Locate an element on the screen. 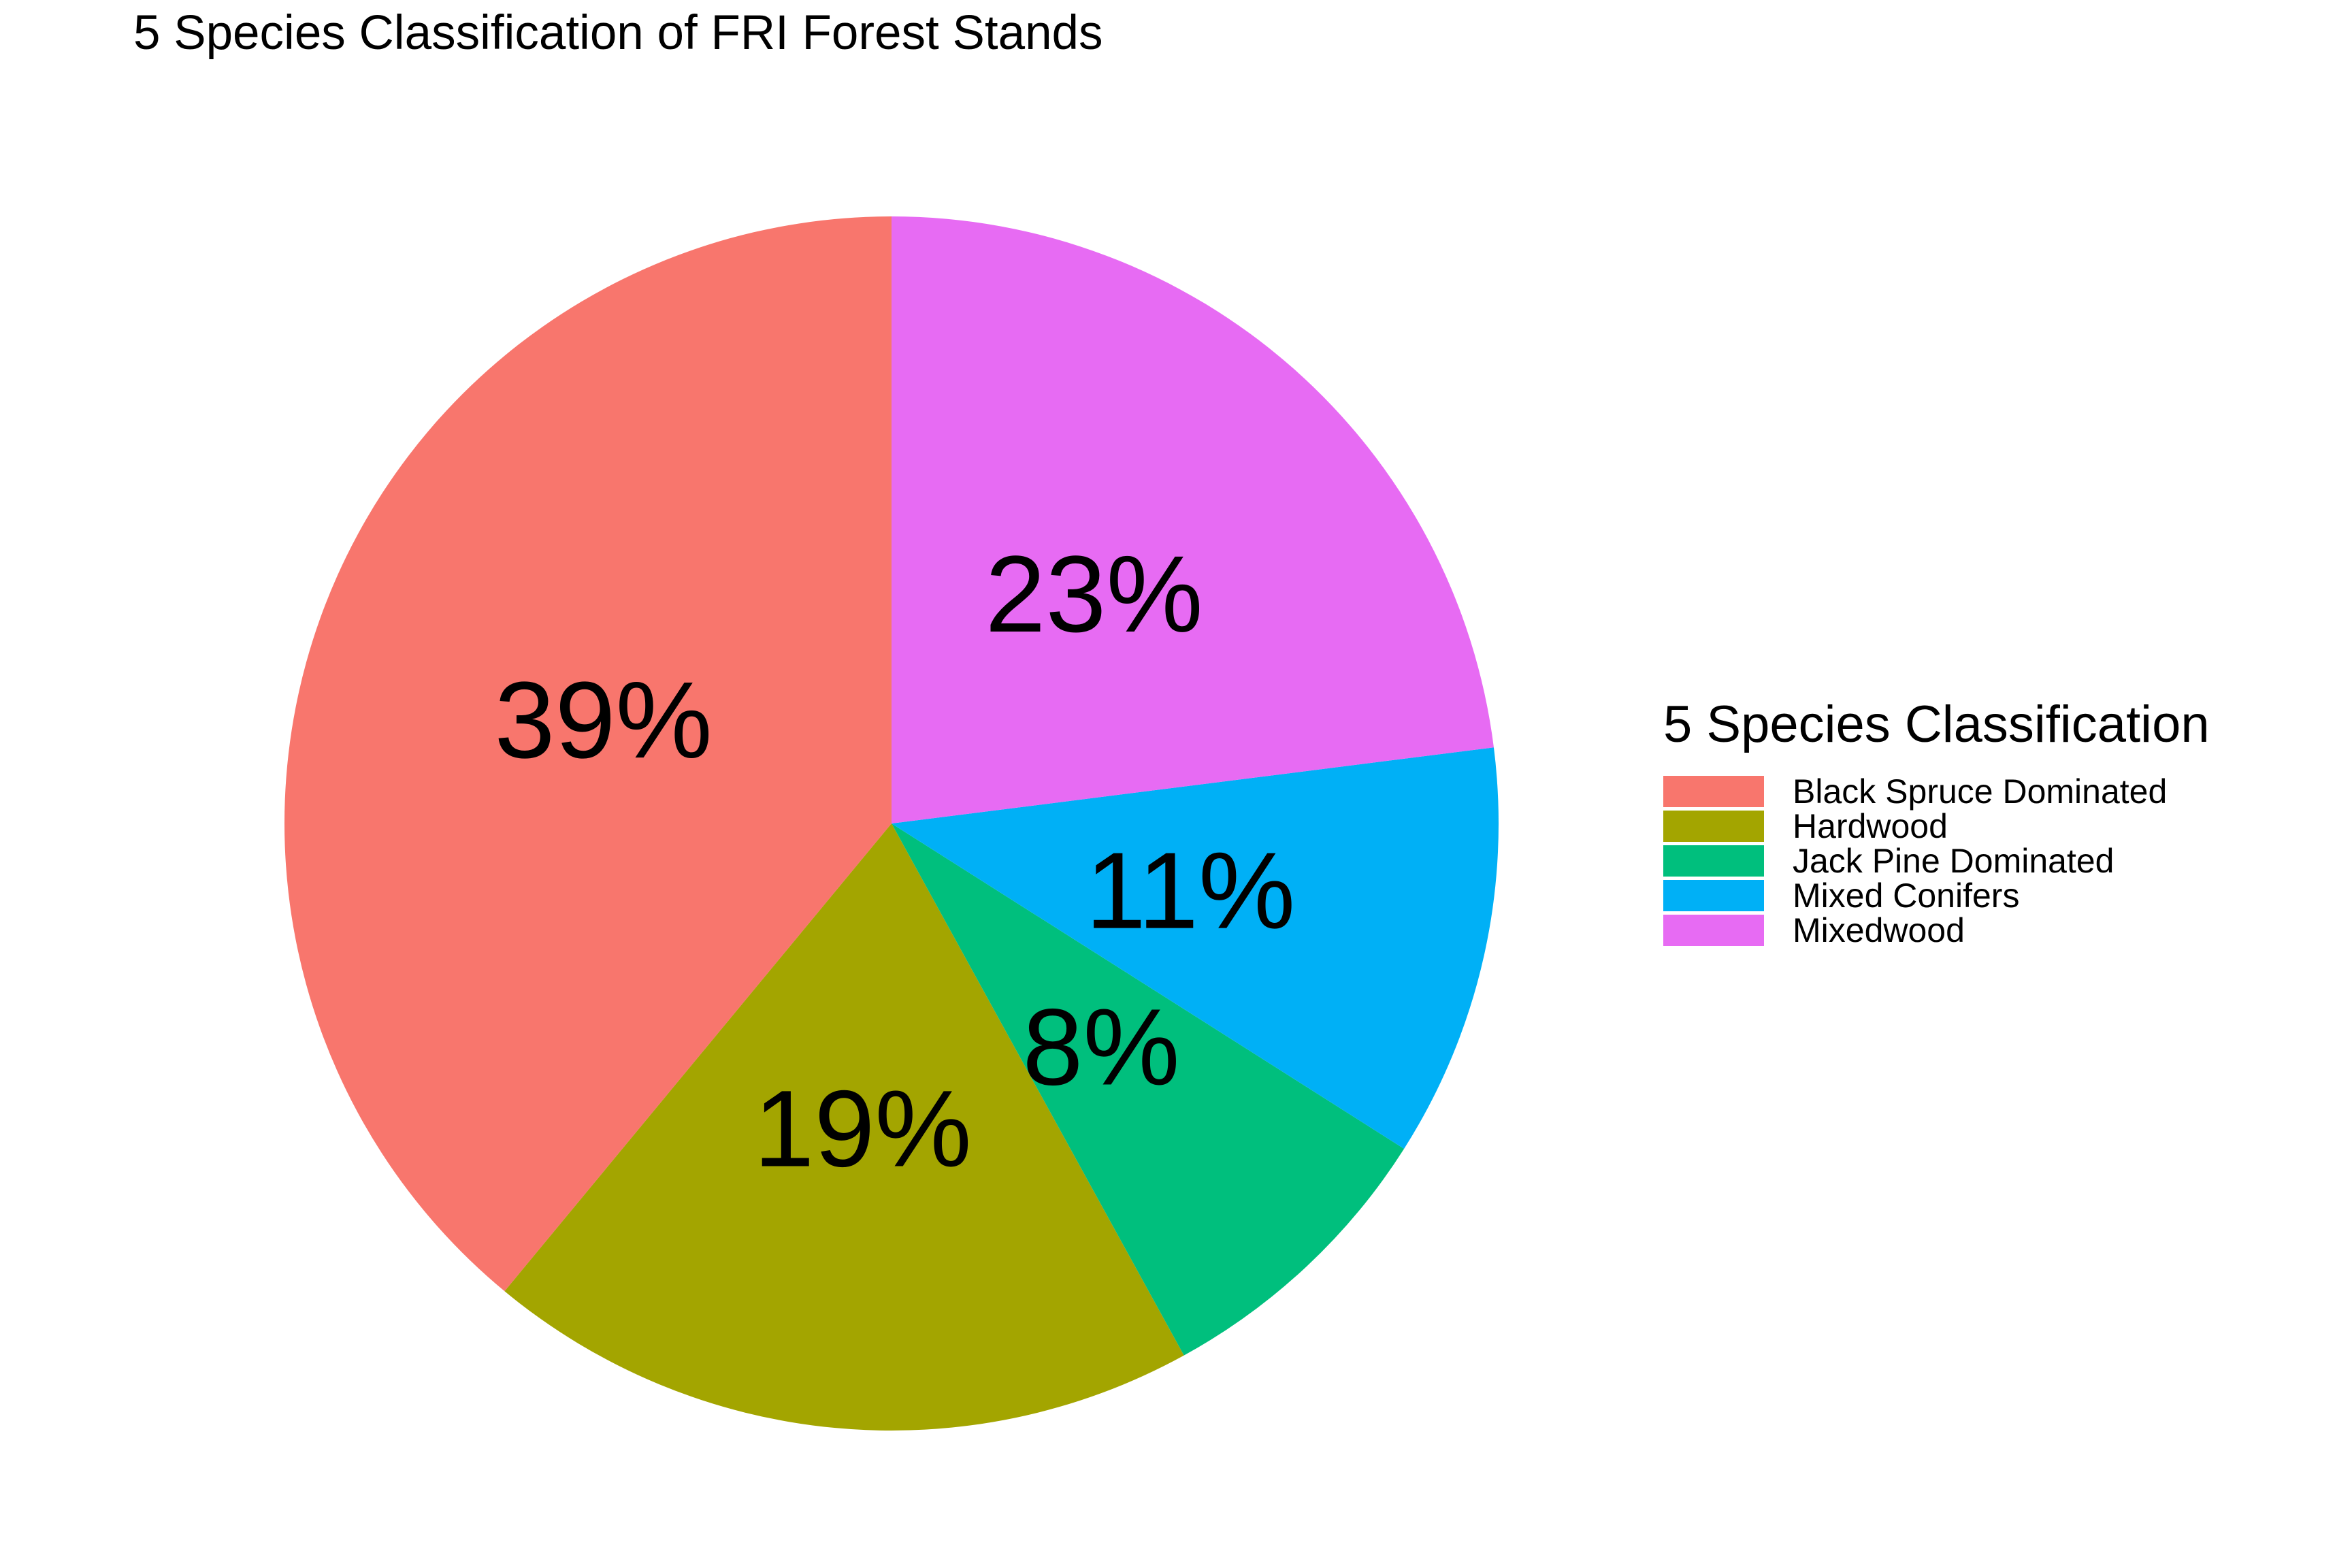 The width and height of the screenshot is (2352, 1568). slice-label-black-spruce-dominated: 39% is located at coordinates (603, 720).